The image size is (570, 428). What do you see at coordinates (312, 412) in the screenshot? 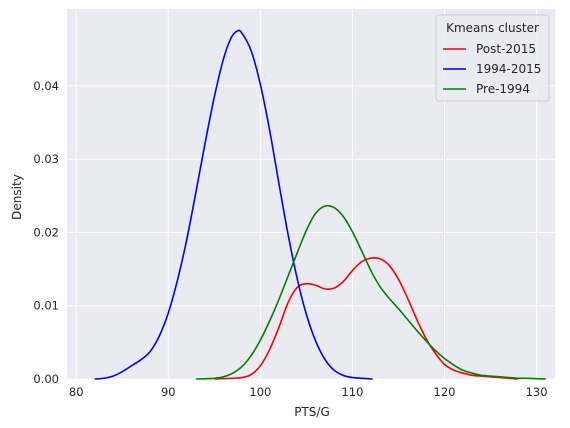
I see `x-axis-label: PTS/G` at bounding box center [312, 412].